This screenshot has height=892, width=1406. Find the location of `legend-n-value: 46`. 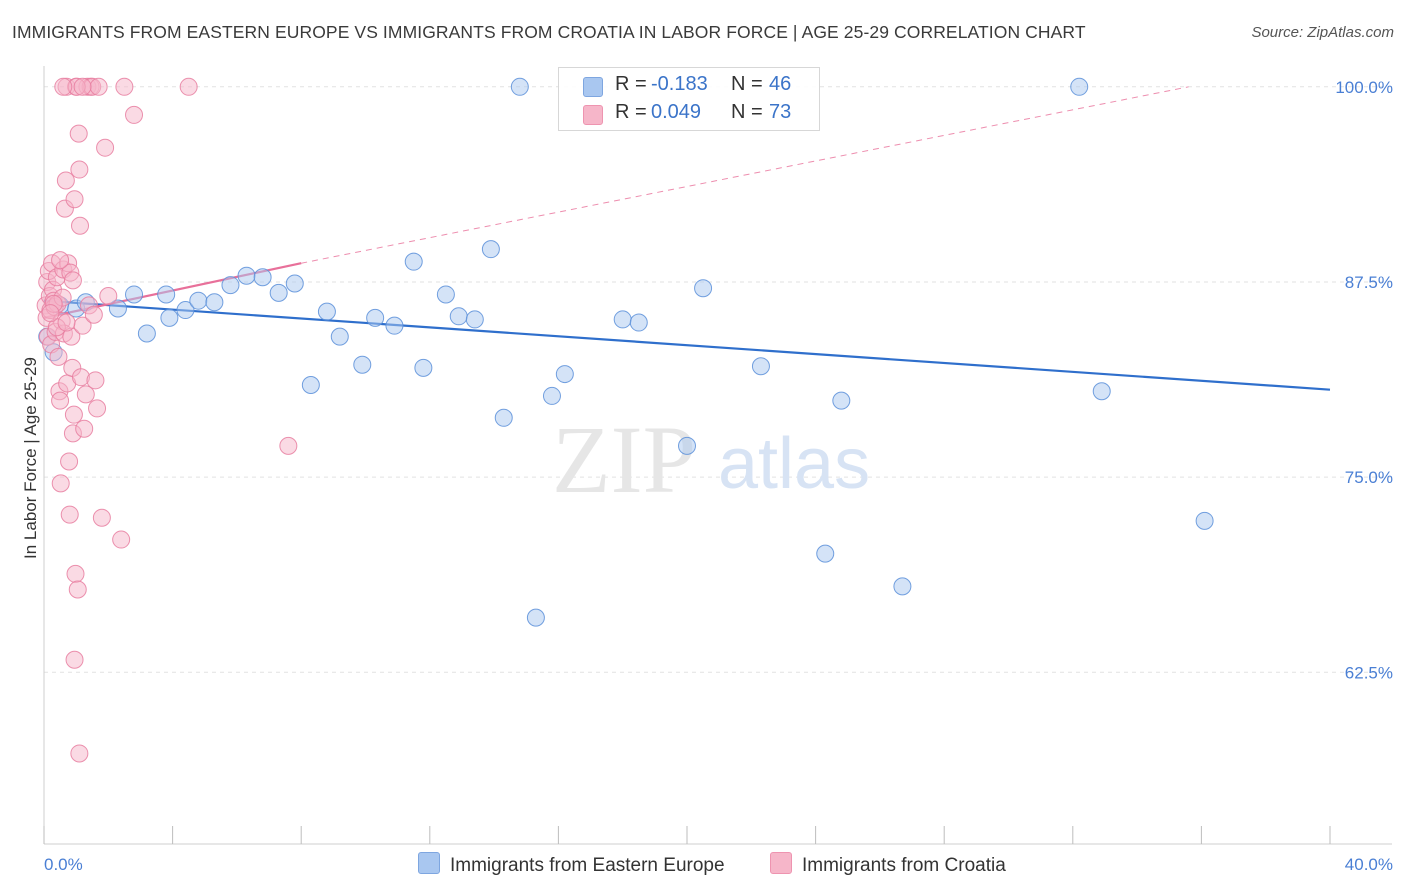

legend-n-value: 46 is located at coordinates (780, 84).